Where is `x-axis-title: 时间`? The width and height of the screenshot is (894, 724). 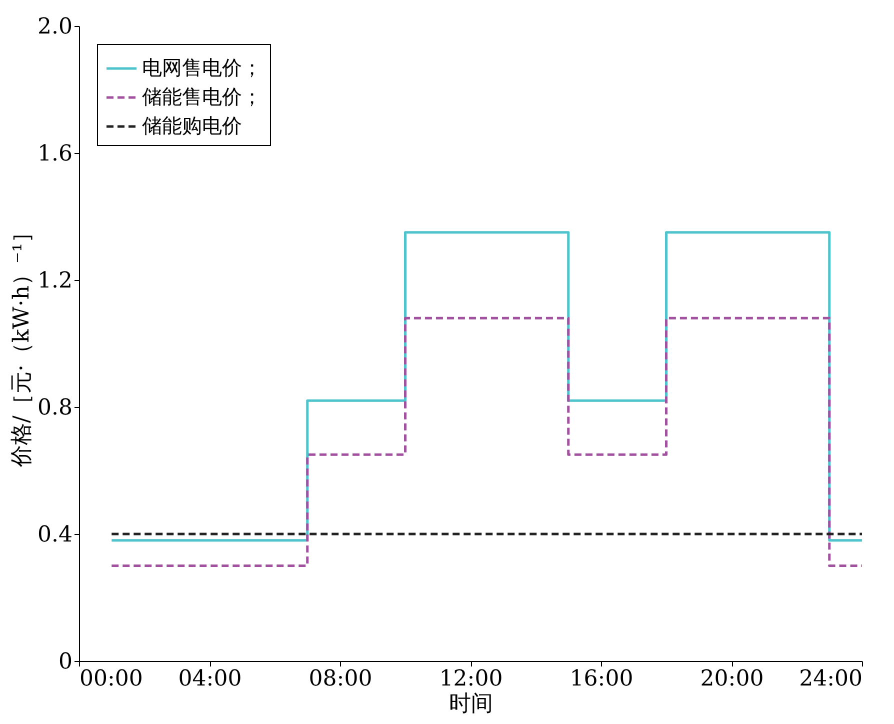
x-axis-title: 时间 is located at coordinates (471, 704).